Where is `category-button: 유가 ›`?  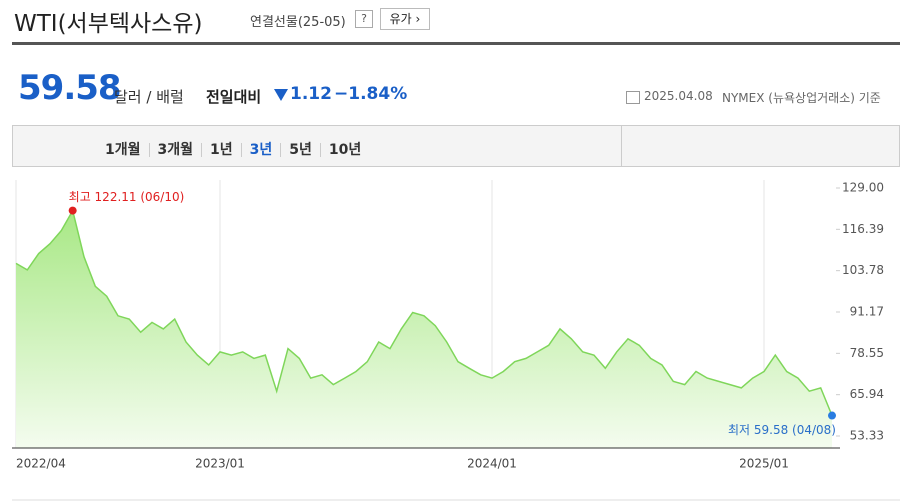 category-button: 유가 › is located at coordinates (405, 19).